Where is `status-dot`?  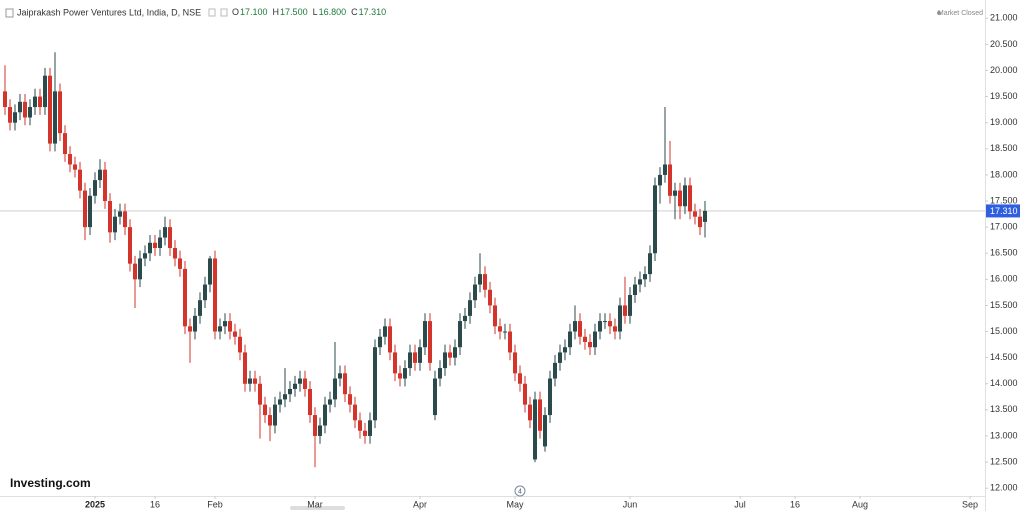 status-dot is located at coordinates (939, 13).